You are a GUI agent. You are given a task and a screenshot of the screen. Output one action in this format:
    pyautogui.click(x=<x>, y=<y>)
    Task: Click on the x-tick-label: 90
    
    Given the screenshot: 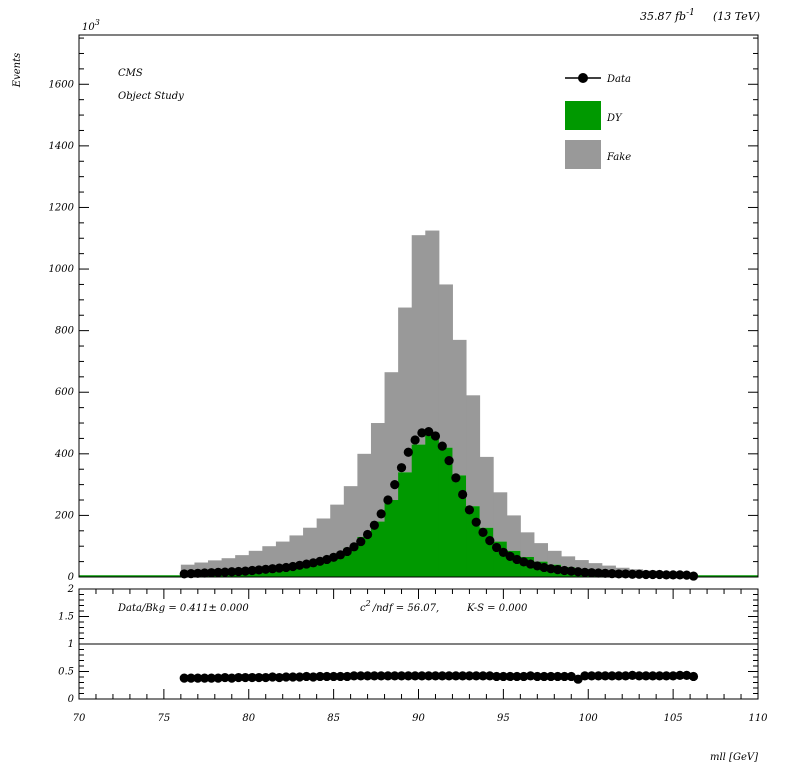 What is the action you would take?
    pyautogui.click(x=418, y=718)
    